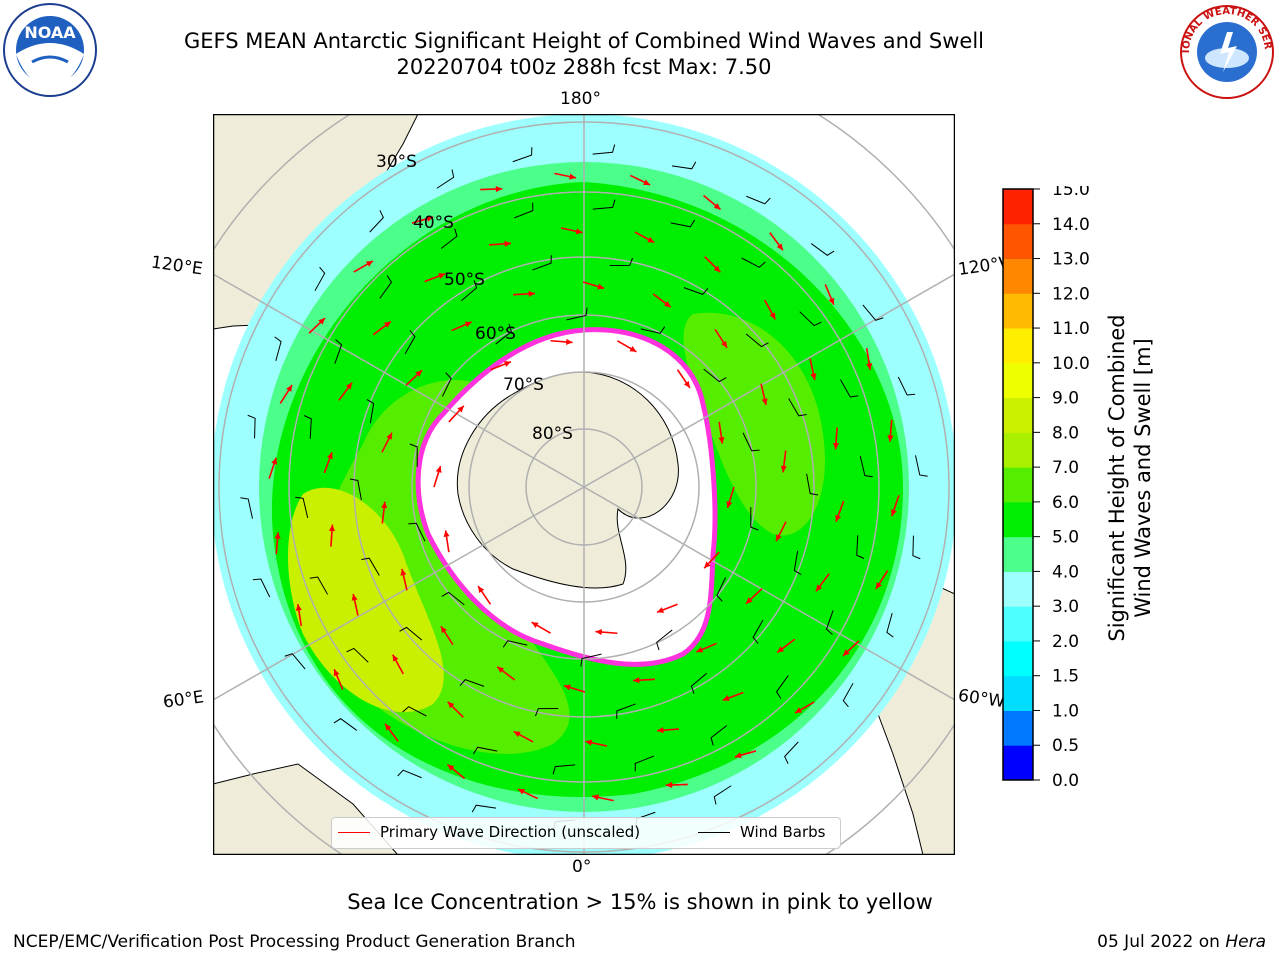  Describe the element at coordinates (1071, 193) in the screenshot. I see `colorbar-tick-label: 15.0` at that location.